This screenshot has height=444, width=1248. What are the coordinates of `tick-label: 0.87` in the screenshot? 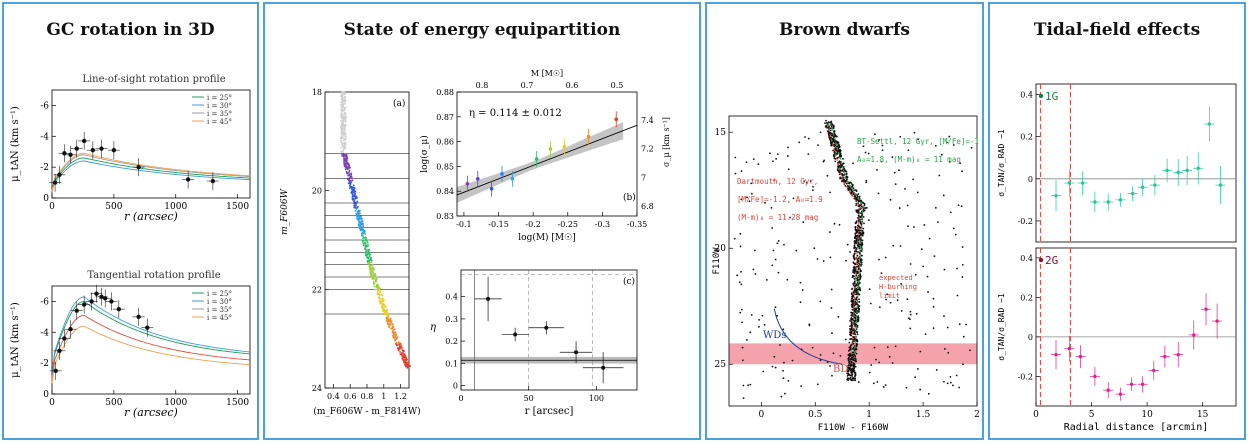 It's located at (445, 117).